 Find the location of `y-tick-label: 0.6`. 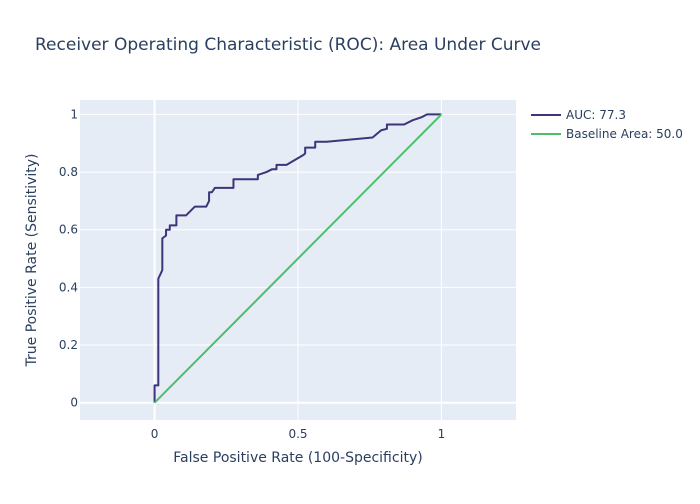

y-tick-label: 0.6 is located at coordinates (68, 230).